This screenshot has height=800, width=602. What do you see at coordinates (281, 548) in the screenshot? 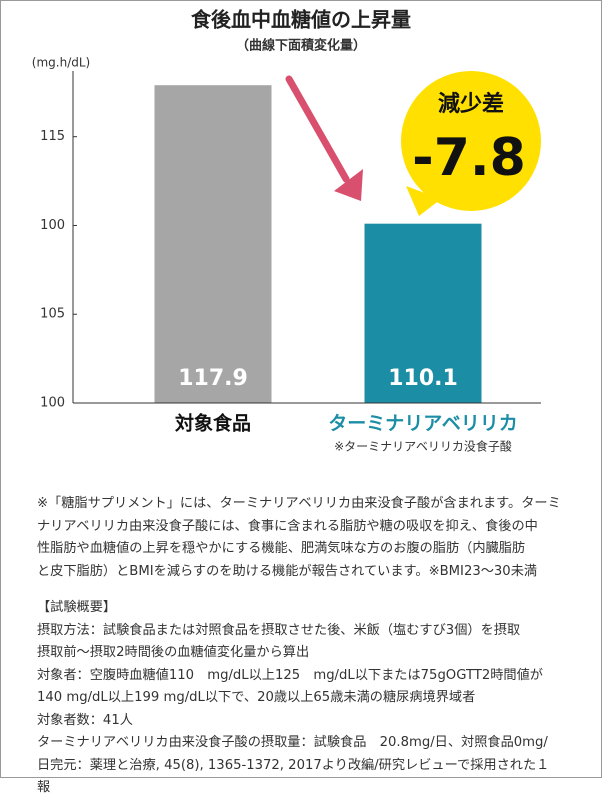
I see `note-line: 性脂肪や血糖値の上昇を穏やかにする機能、肥満気味な方のお腹の脂肪（内臓脂肪` at bounding box center [281, 548].